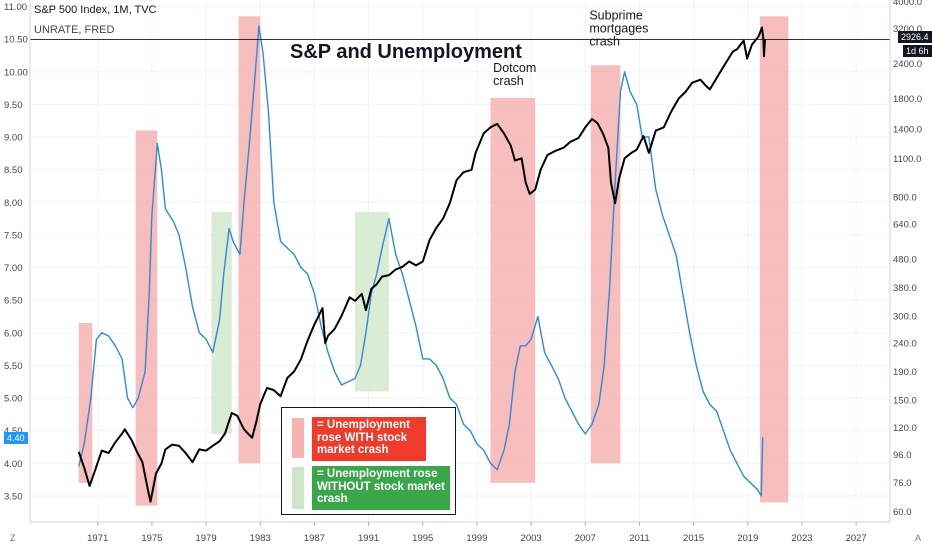  I want to click on x-tick-label-6: 1995, so click(422, 538).